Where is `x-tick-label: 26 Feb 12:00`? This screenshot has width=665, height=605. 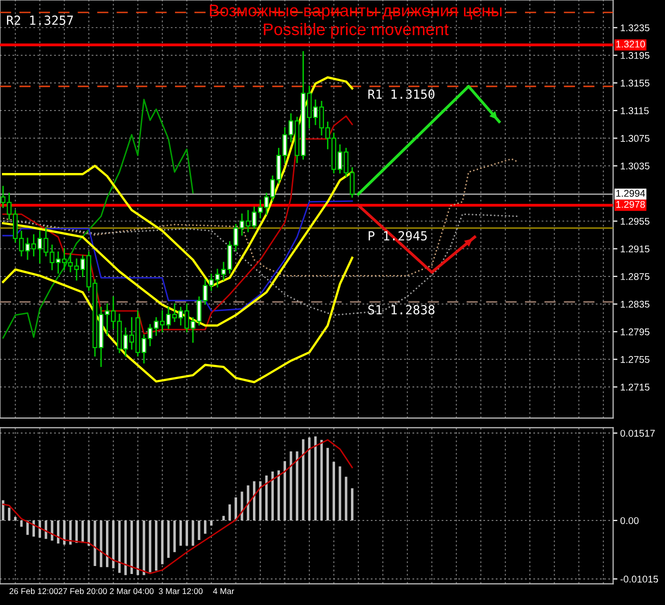 x-tick-label: 26 Feb 12:00 is located at coordinates (34, 591).